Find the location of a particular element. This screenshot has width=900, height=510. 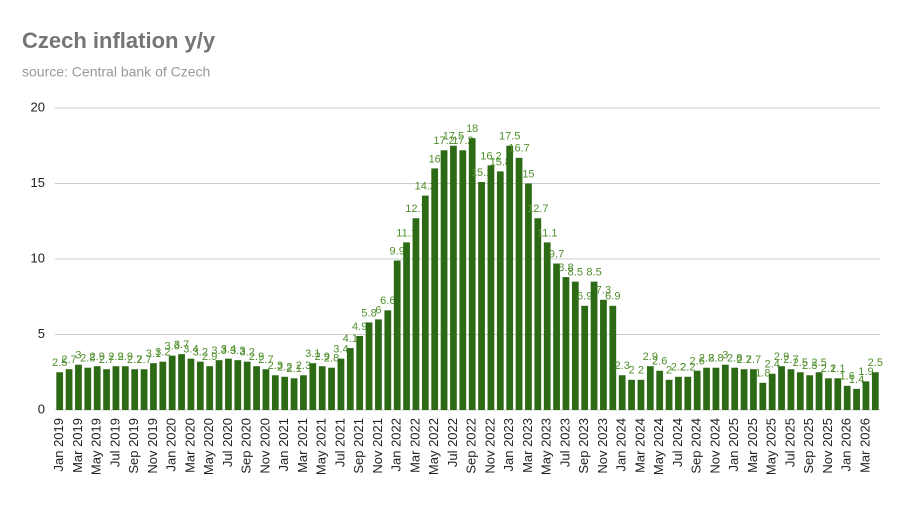

value-label: 1.6 is located at coordinates (847, 377).